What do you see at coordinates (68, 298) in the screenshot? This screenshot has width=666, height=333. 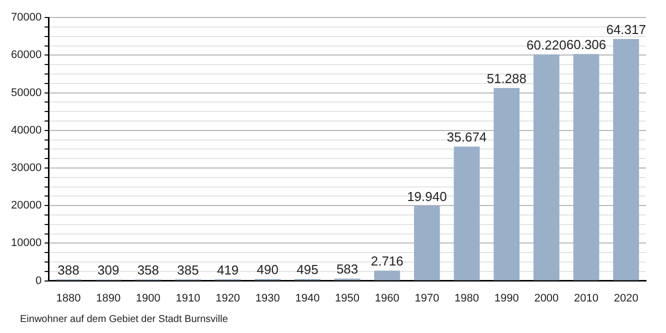 I see `x-tick-label: 1880` at bounding box center [68, 298].